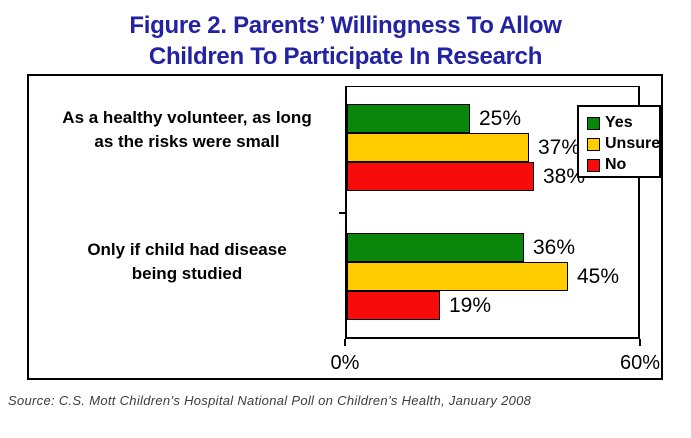 The height and width of the screenshot is (438, 691). I want to click on legend-marker-unsure, so click(593, 144).